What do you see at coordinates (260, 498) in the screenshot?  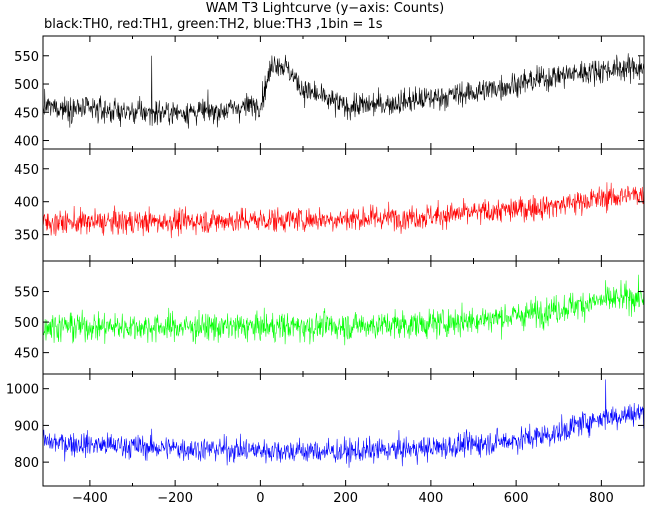 I see `x-tick-label: 0` at bounding box center [260, 498].